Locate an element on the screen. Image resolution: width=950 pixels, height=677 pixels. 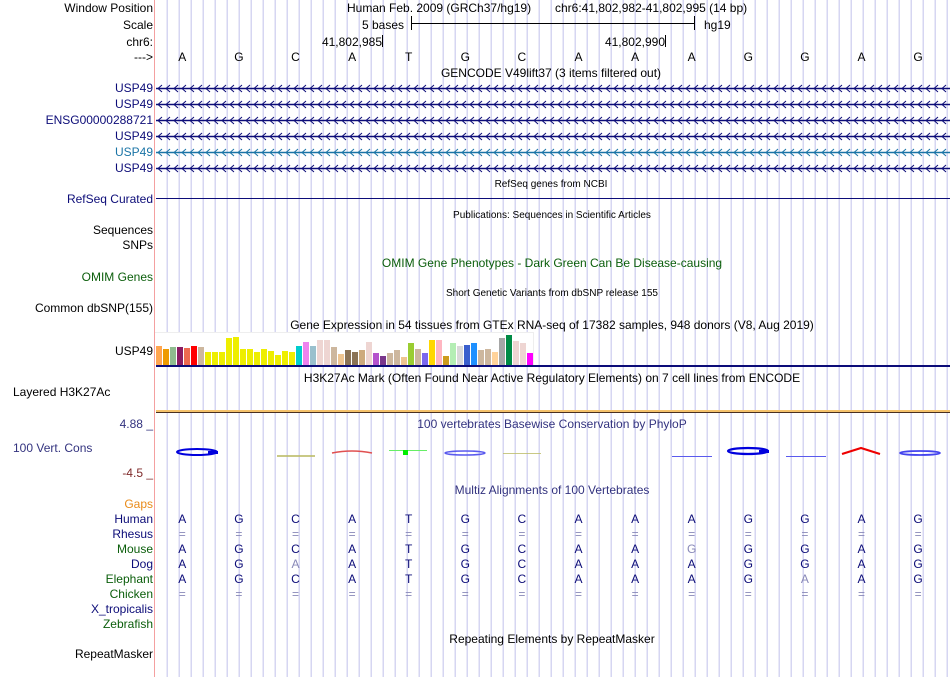
multiz-species-label: X_tropicalis is located at coordinates (121, 609).